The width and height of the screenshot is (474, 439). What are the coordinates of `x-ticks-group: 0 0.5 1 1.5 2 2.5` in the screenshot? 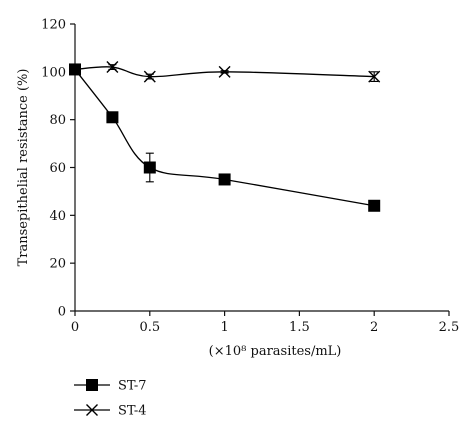 It's located at (265, 323).